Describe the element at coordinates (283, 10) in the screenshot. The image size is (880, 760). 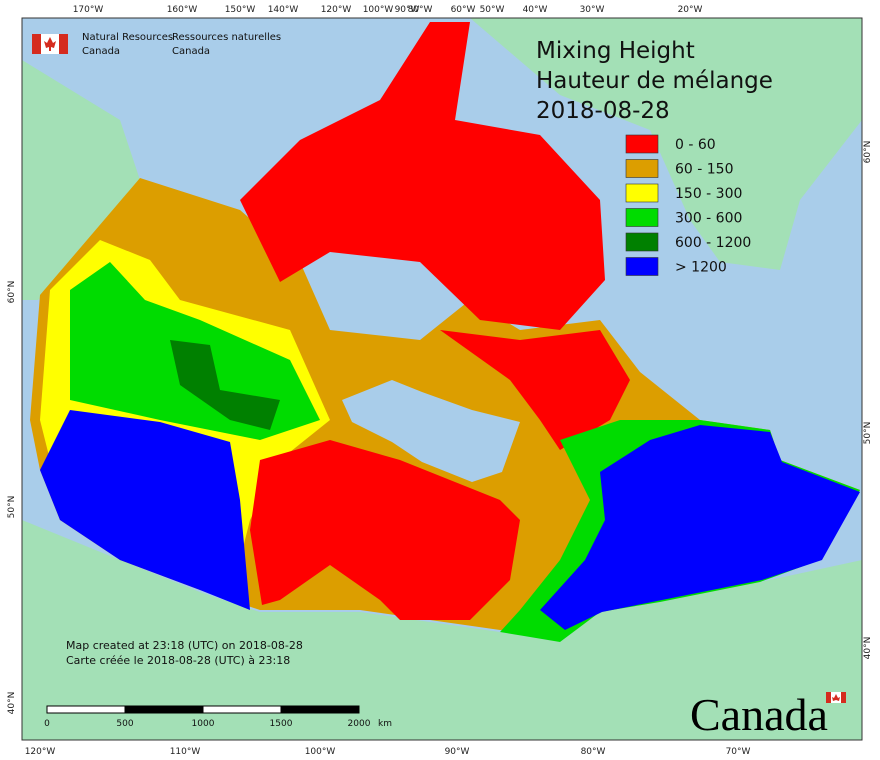
I see `top-graticule-label: 140°W` at that location.